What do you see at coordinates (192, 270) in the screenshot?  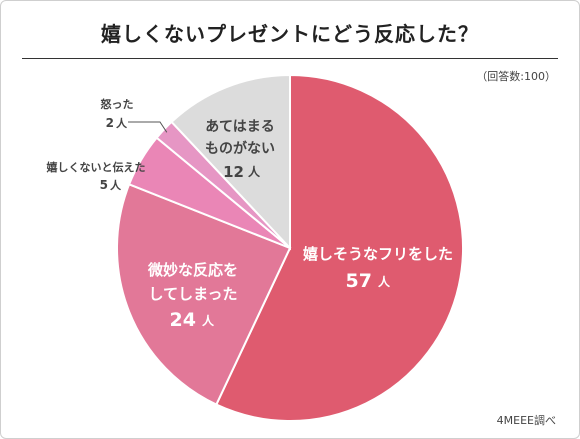 I see `slice-1-name-line1: 微妙な反応を` at bounding box center [192, 270].